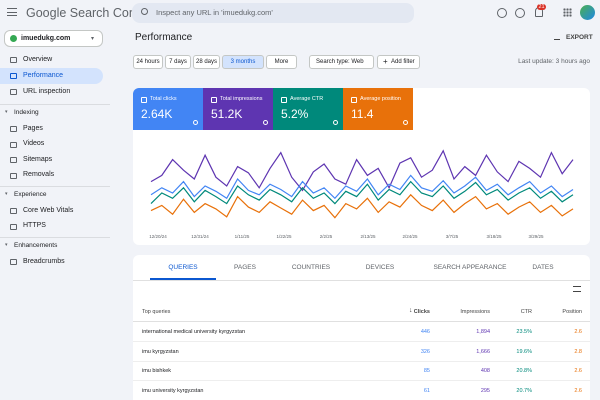  I want to click on metric-value: 51.2K, so click(227, 114).